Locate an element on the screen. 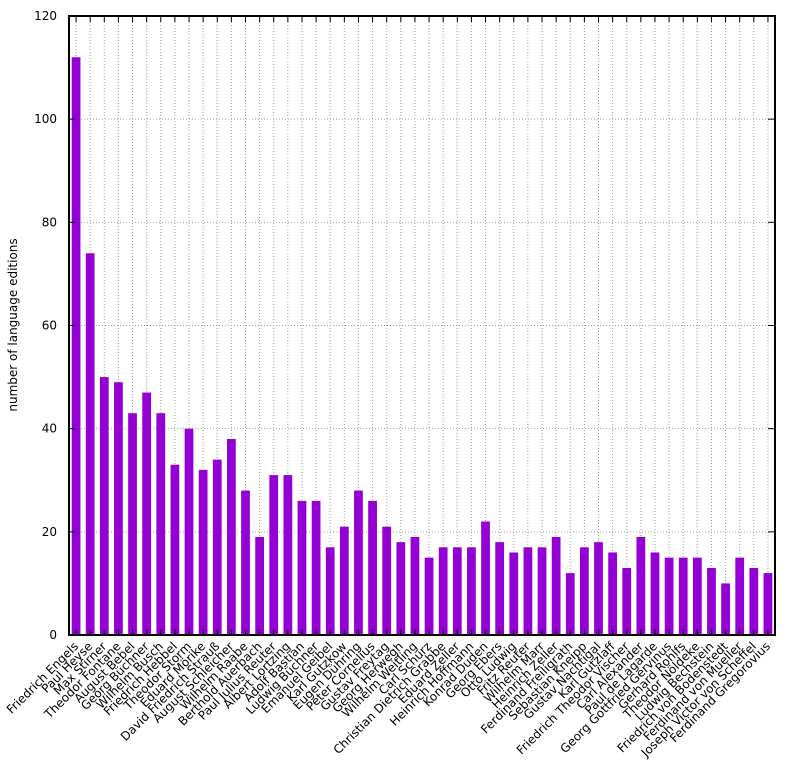 The height and width of the screenshot is (770, 800). y-tick-label: 120 is located at coordinates (45, 16).